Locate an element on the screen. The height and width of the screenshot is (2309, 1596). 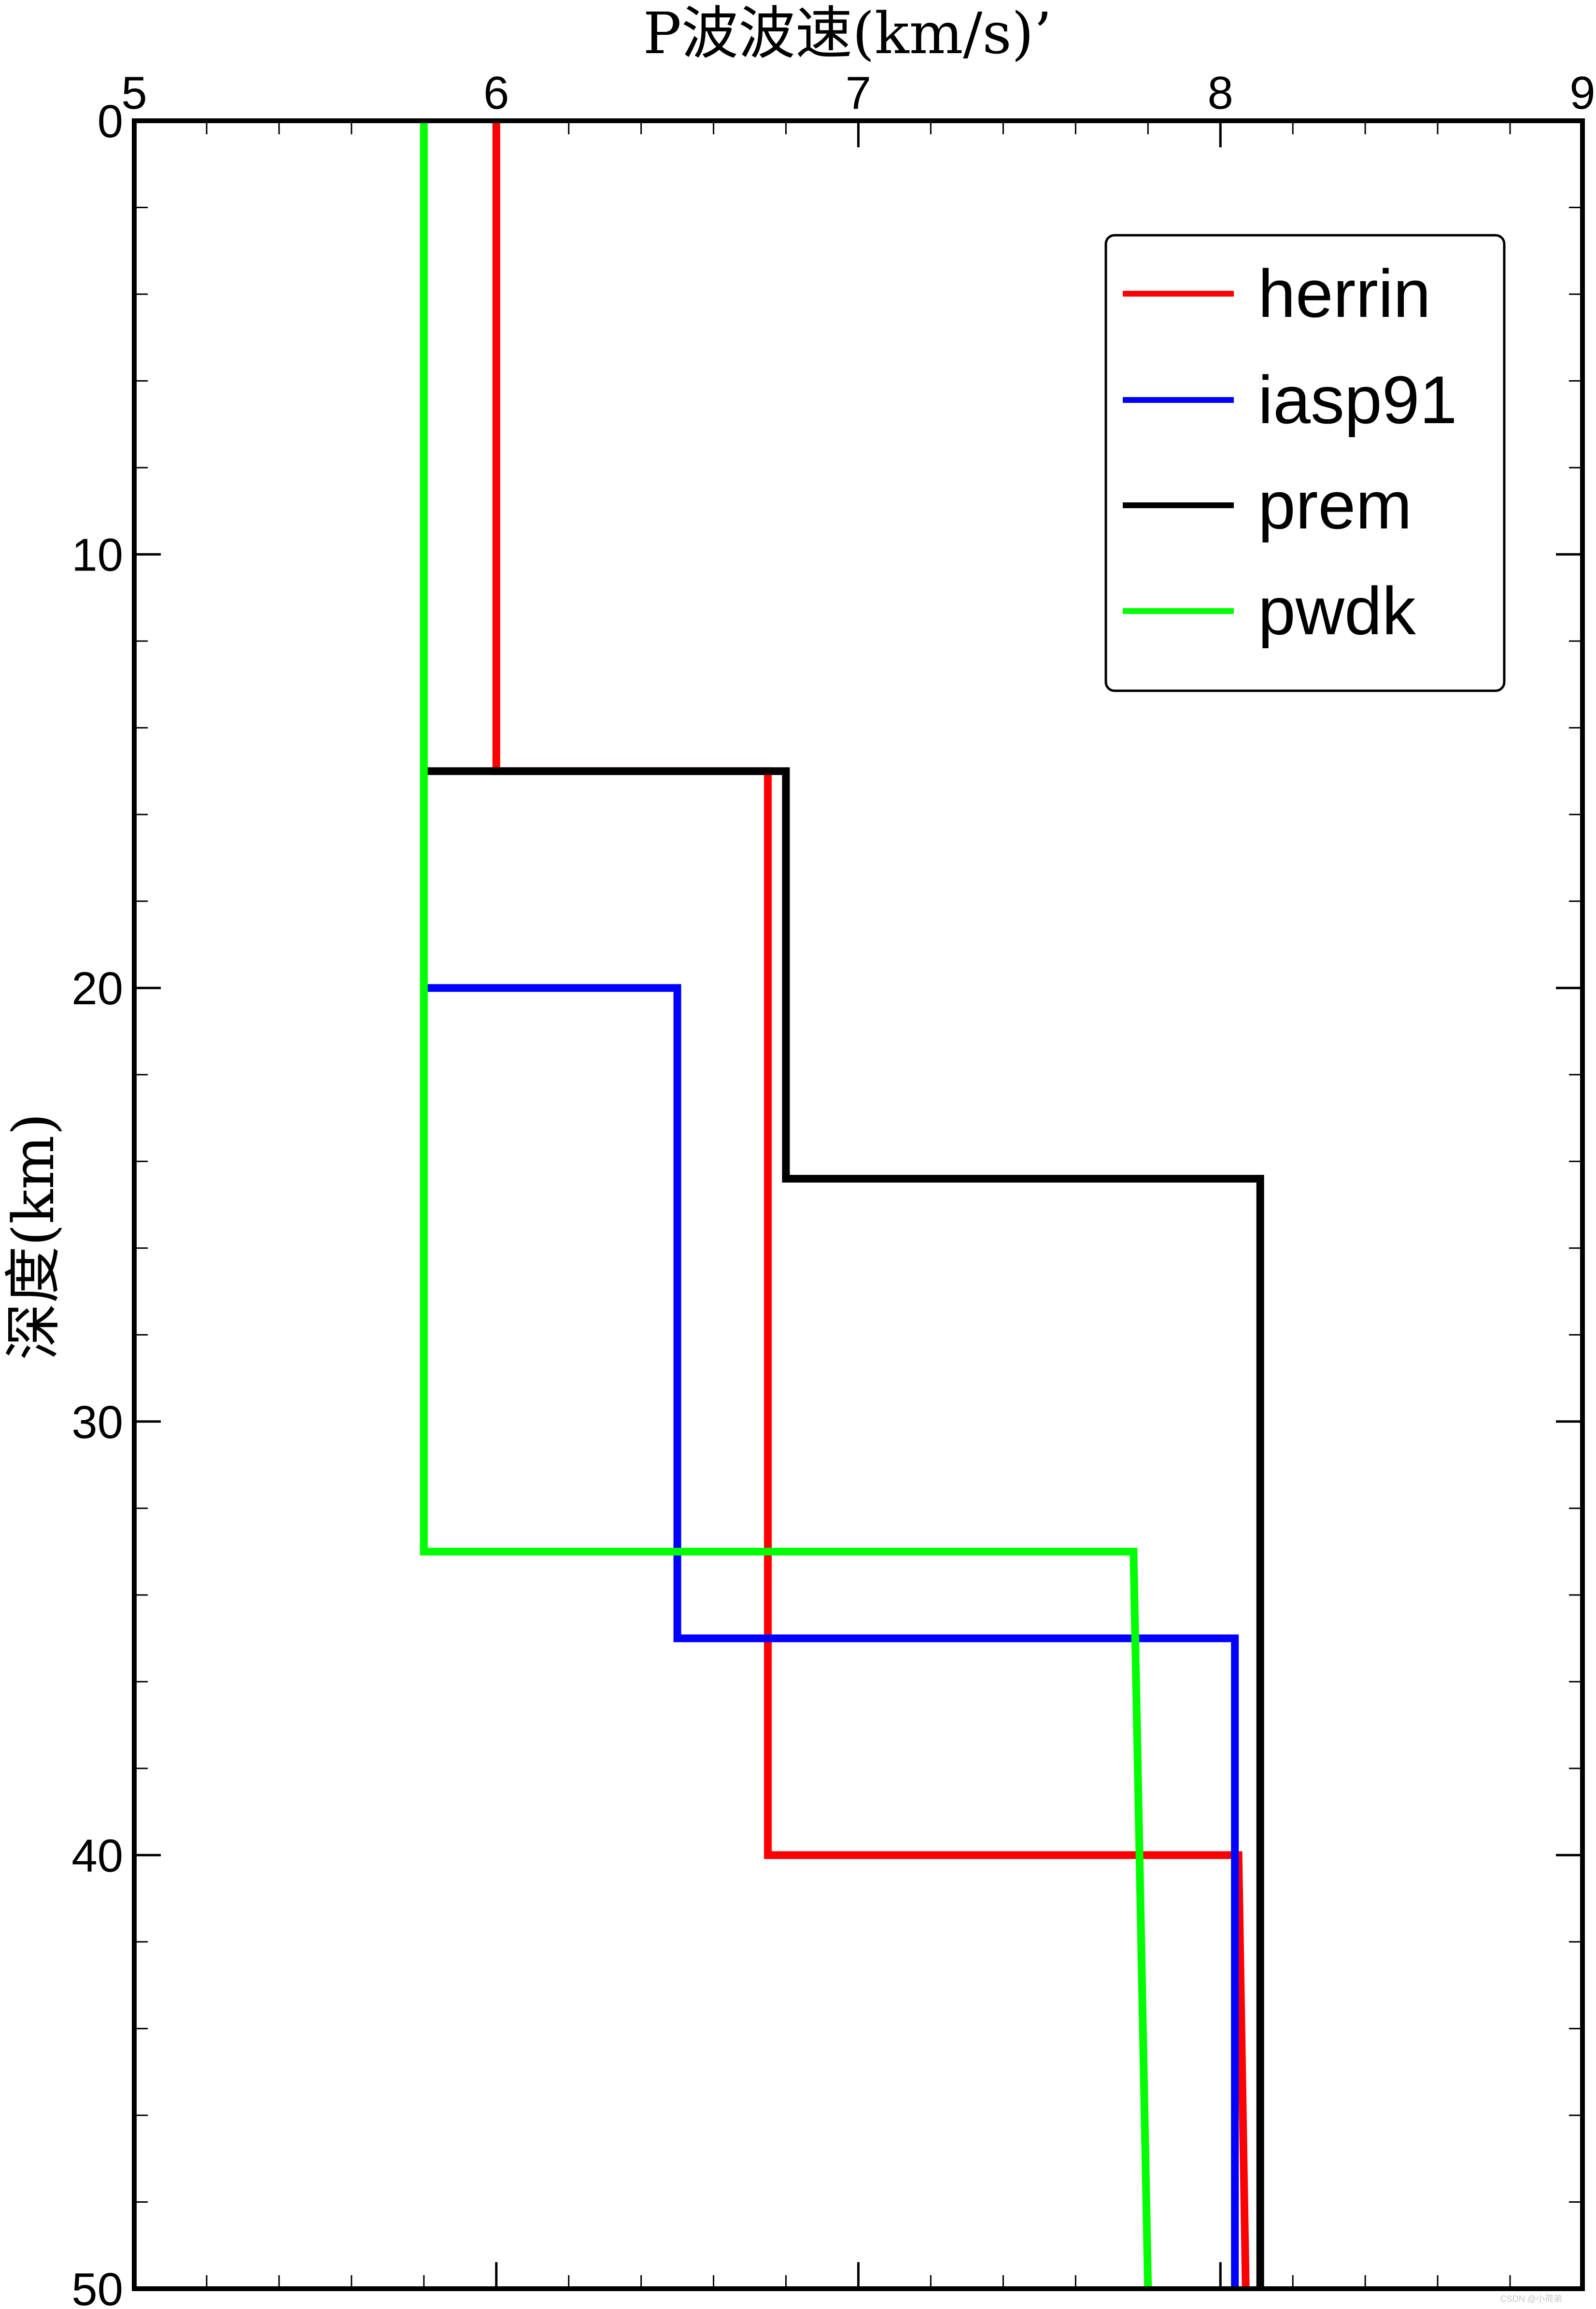
x-tick-label: 6 is located at coordinates (496, 93).